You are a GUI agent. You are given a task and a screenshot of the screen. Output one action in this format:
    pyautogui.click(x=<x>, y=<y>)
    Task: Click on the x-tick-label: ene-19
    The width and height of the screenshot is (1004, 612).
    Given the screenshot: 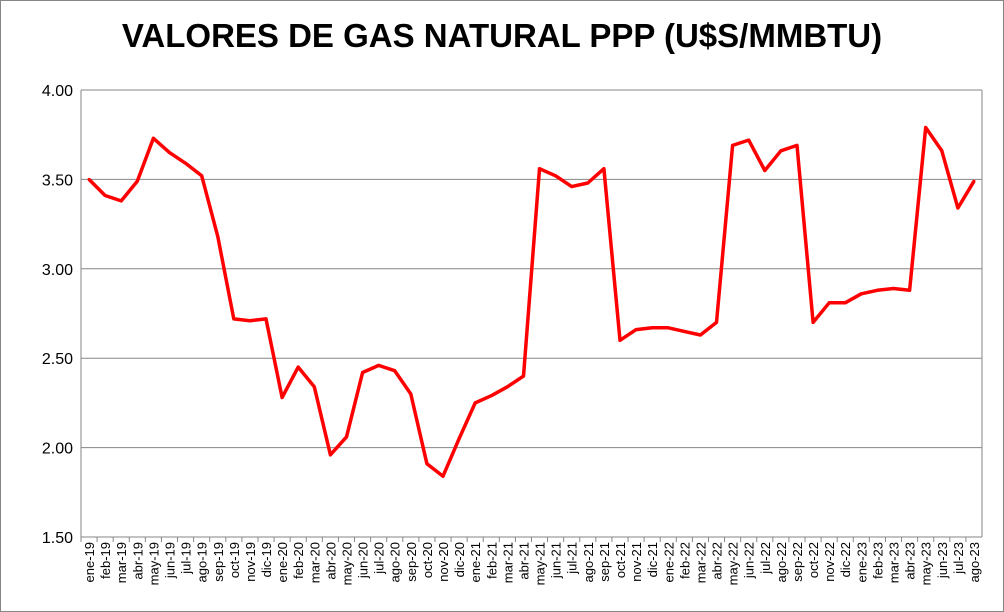 What is the action you would take?
    pyautogui.click(x=89, y=562)
    